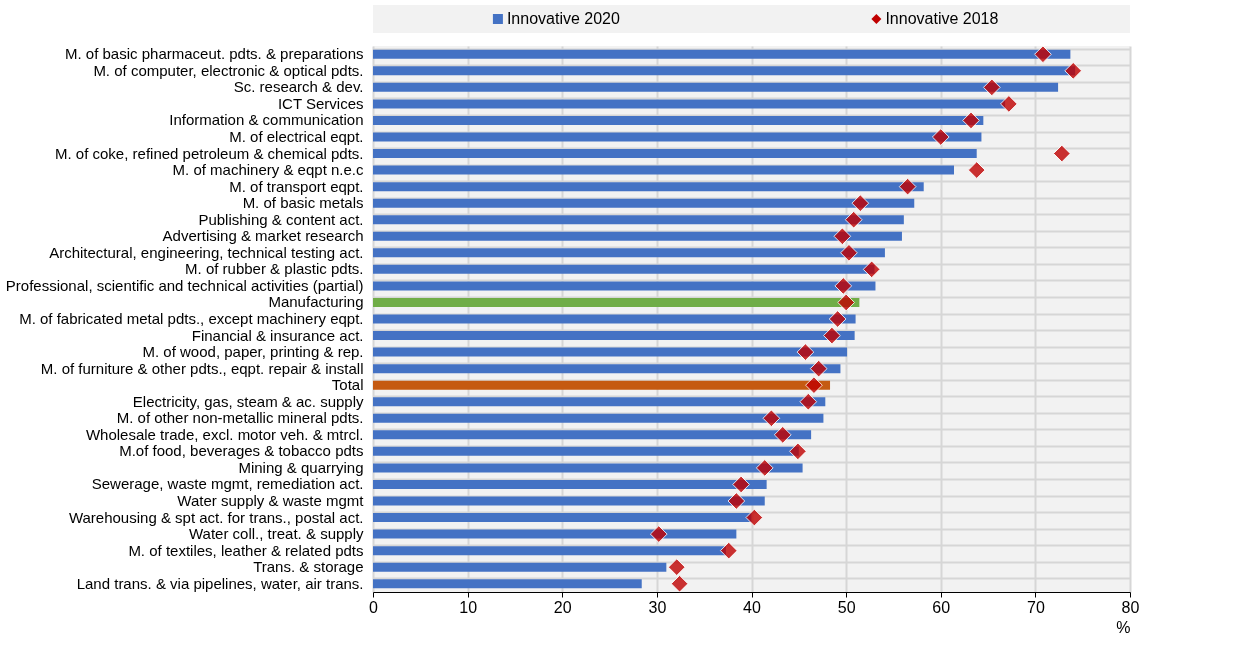  I want to click on y-tick-label: Professional, scientific and technical activities (partial), so click(184, 285).